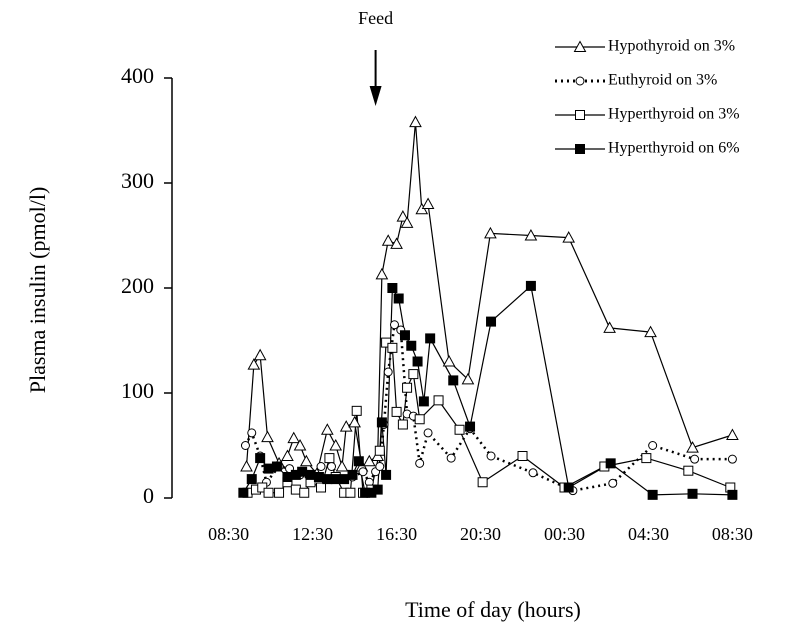  Describe the element at coordinates (137, 75) in the screenshot. I see `y-tick-label: 400` at that location.